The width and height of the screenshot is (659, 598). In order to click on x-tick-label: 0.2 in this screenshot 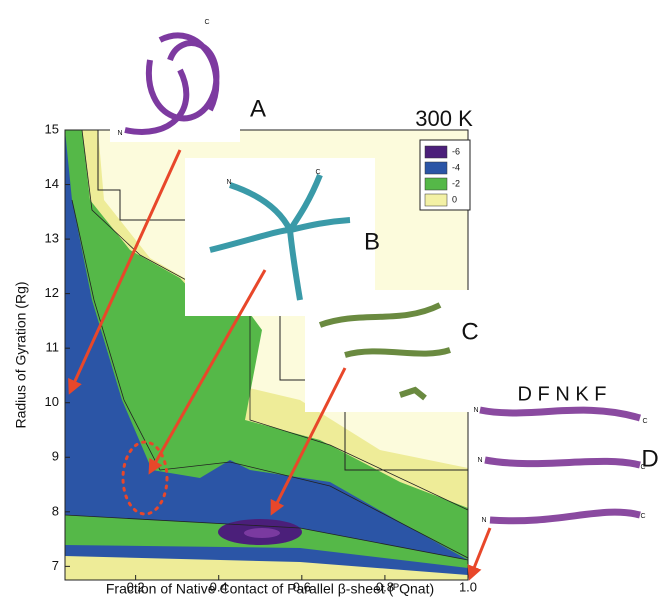, I will do `click(136, 586)`.